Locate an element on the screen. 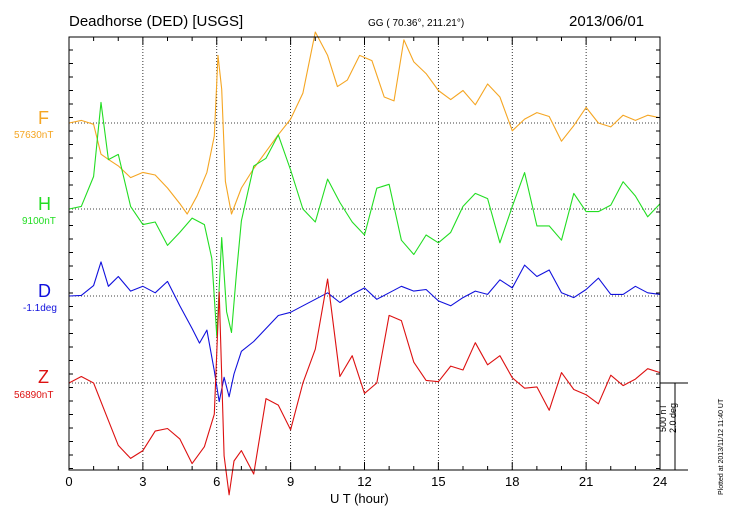 The height and width of the screenshot is (520, 730). x-tick-label-6: 6 is located at coordinates (217, 481).